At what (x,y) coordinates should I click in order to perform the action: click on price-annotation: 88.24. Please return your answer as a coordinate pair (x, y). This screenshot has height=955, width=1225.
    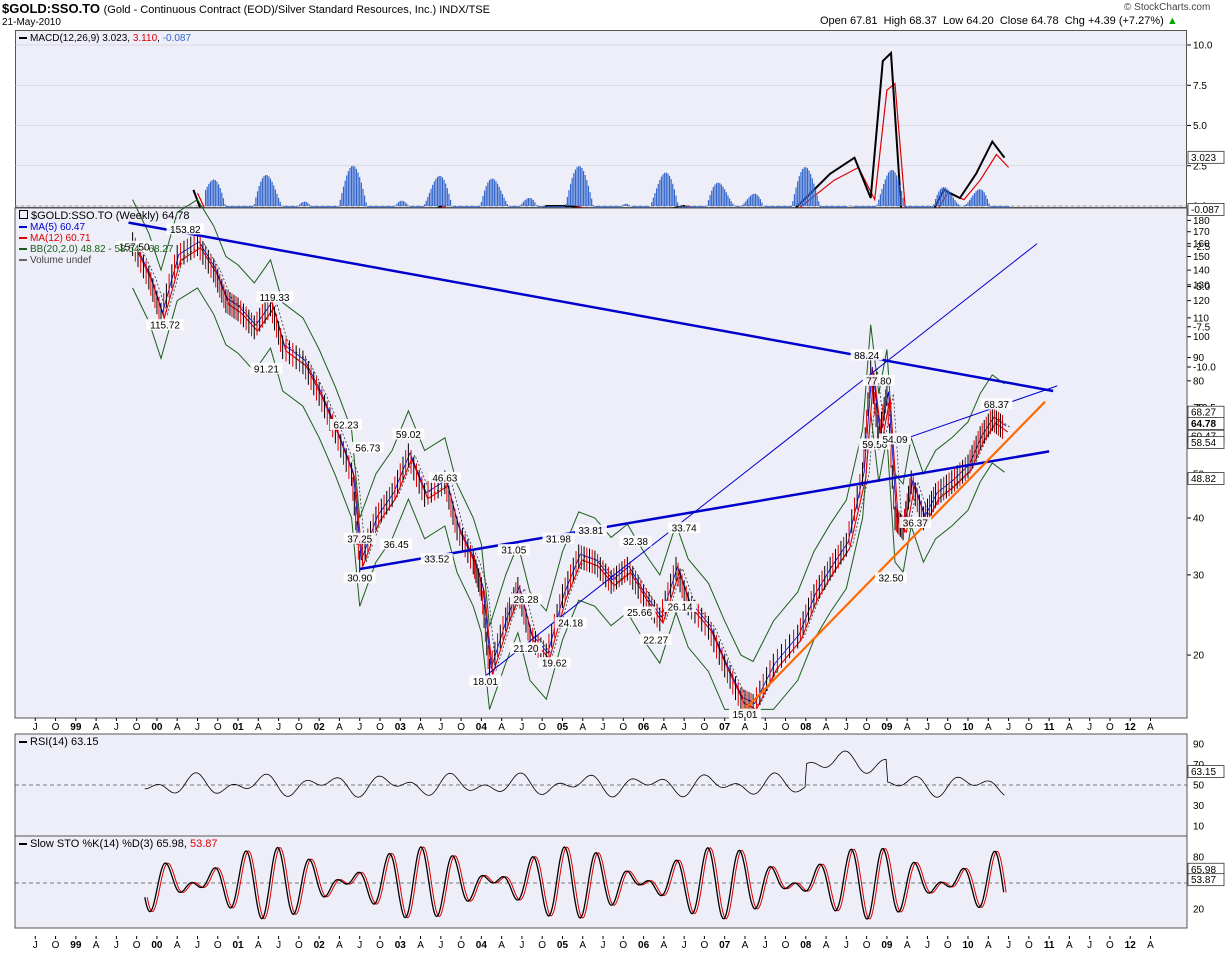
    Looking at the image, I should click on (866, 356).